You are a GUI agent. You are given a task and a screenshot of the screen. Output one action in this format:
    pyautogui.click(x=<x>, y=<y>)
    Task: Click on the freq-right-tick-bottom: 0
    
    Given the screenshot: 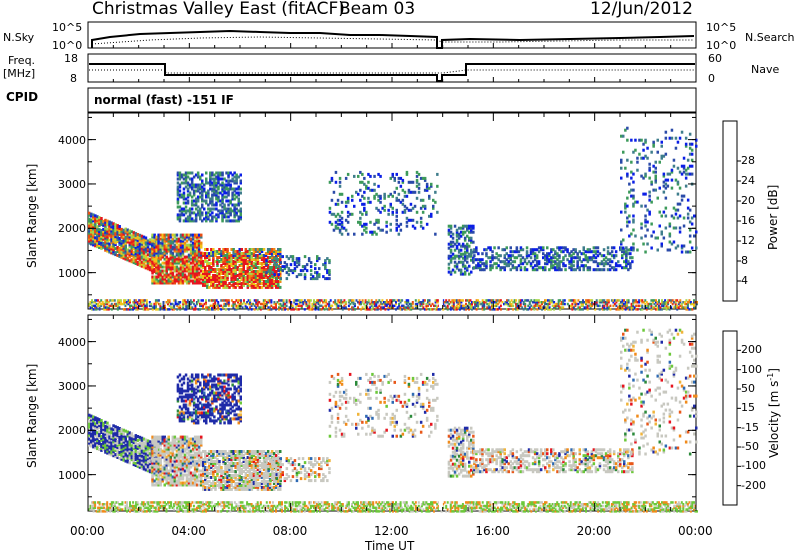 What is the action you would take?
    pyautogui.click(x=711, y=78)
    